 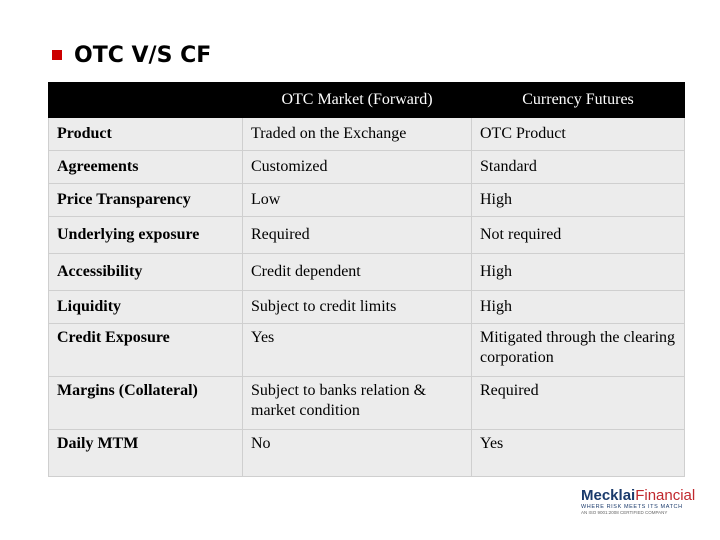 What do you see at coordinates (357, 307) in the screenshot?
I see `otc-cell: Subject to credit limits` at bounding box center [357, 307].